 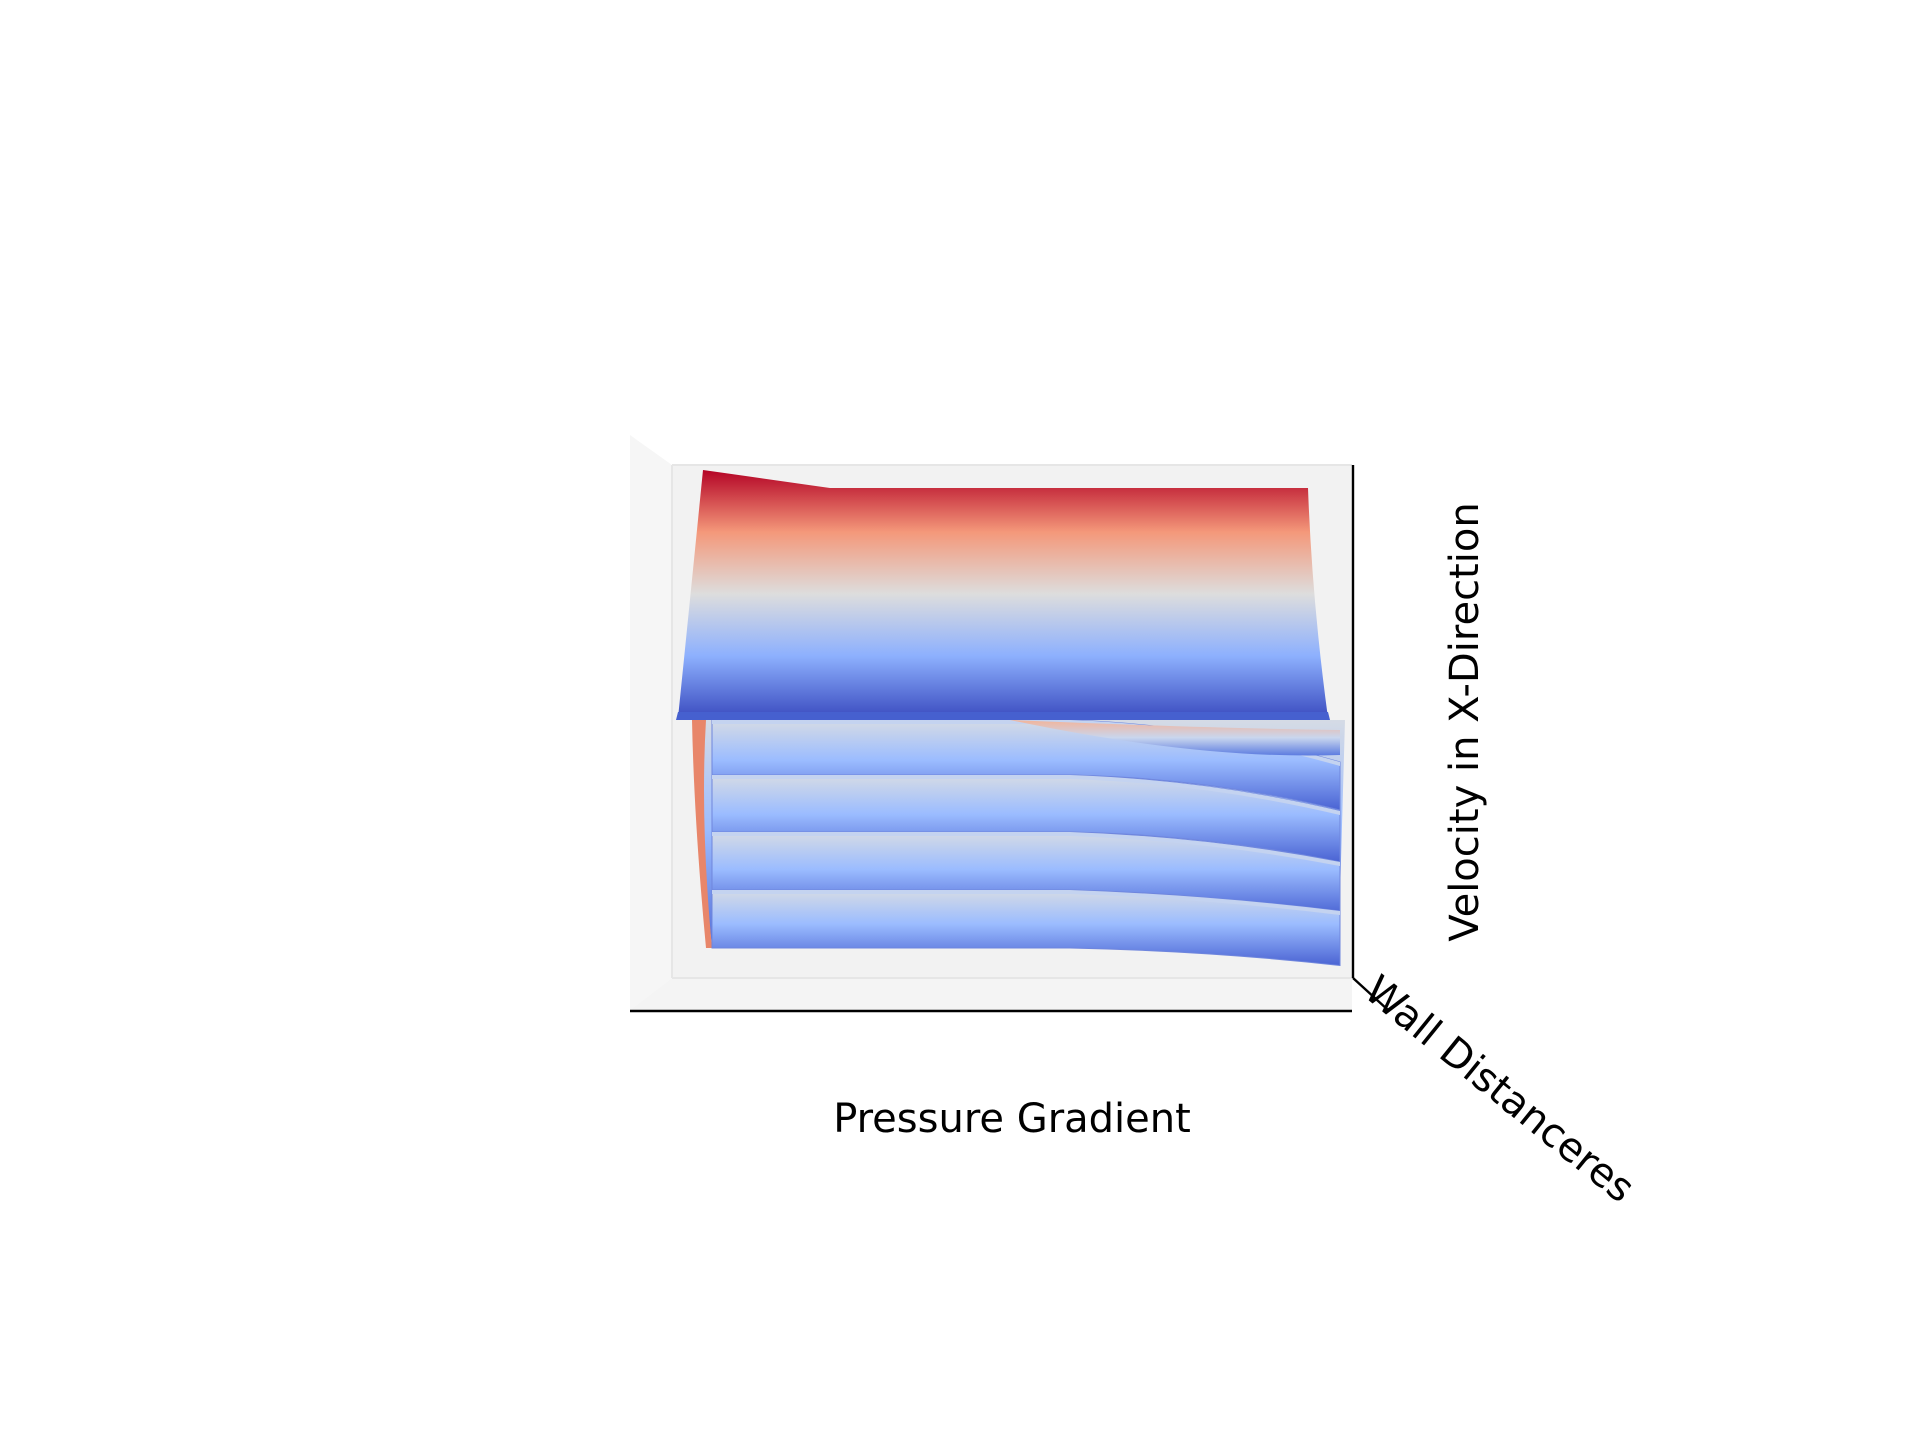 I want to click on y-axis-label: Wall Distanceres, so click(x=1499, y=1089).